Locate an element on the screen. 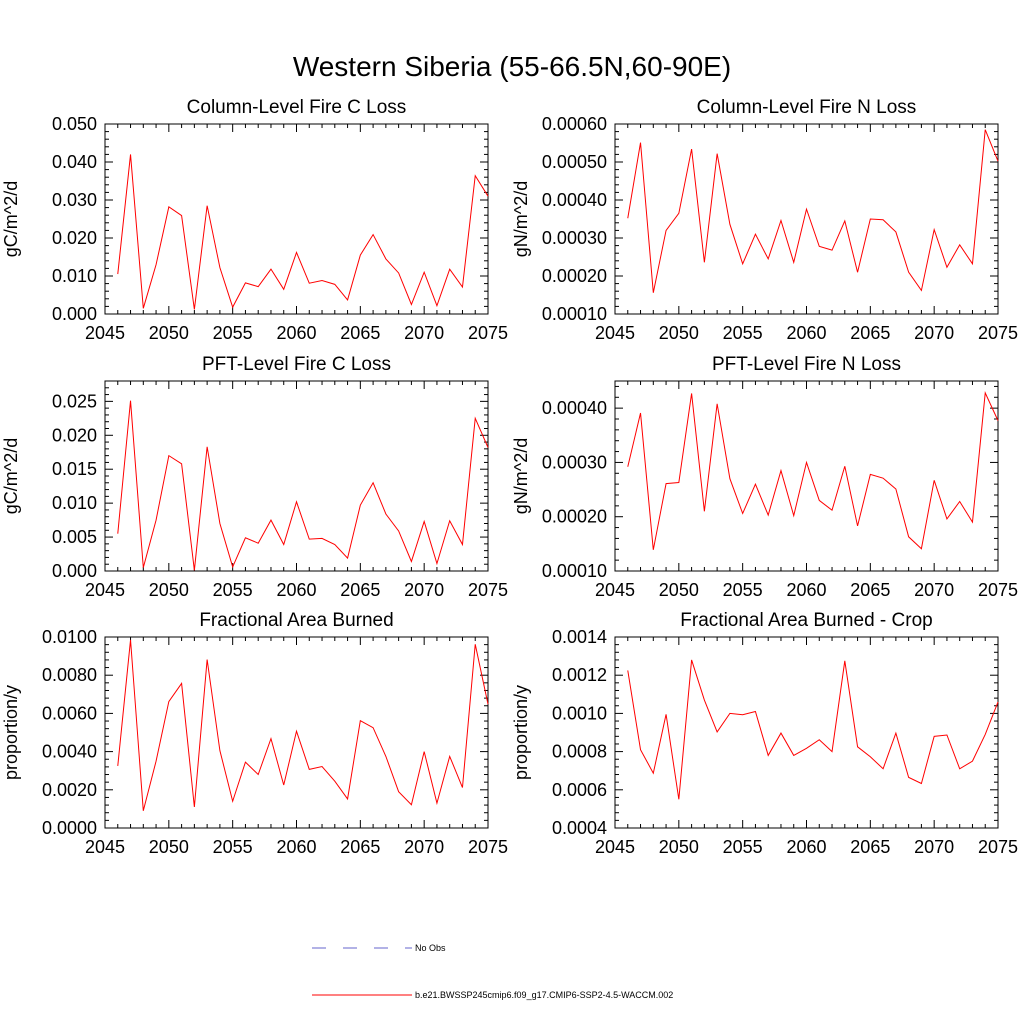 The height and width of the screenshot is (1024, 1024). y-tick-label: 0.0010 is located at coordinates (579, 713).